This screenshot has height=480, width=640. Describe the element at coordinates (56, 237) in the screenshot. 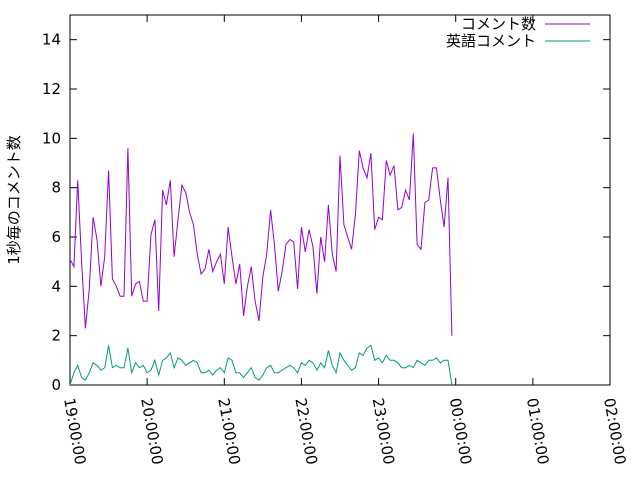

I see `y-tick-label: 6` at that location.